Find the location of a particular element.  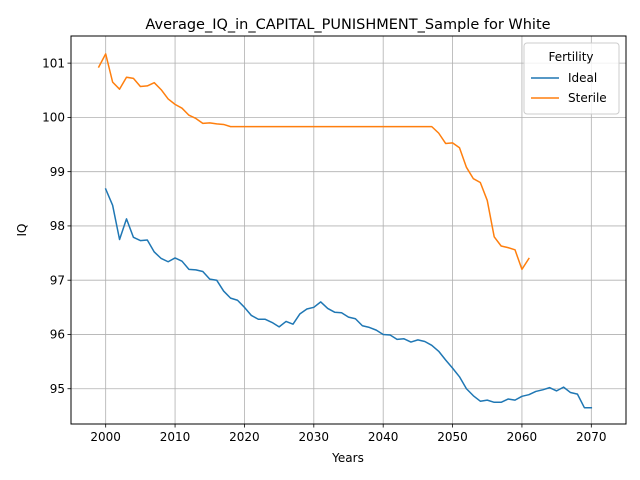

x-tick-label: 2030 is located at coordinates (314, 437).